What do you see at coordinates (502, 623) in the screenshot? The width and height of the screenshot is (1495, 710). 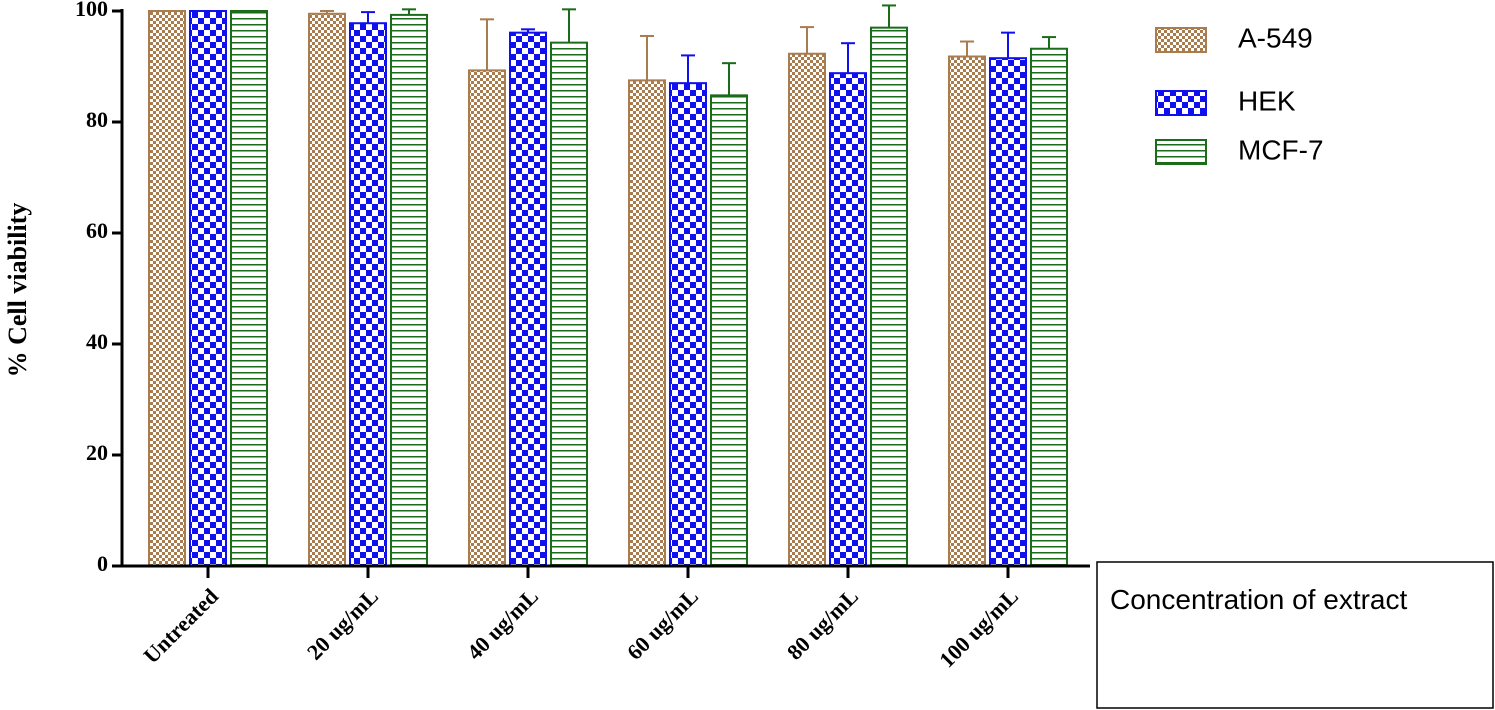 I see `x-tick-label: 40 ug/mL` at bounding box center [502, 623].